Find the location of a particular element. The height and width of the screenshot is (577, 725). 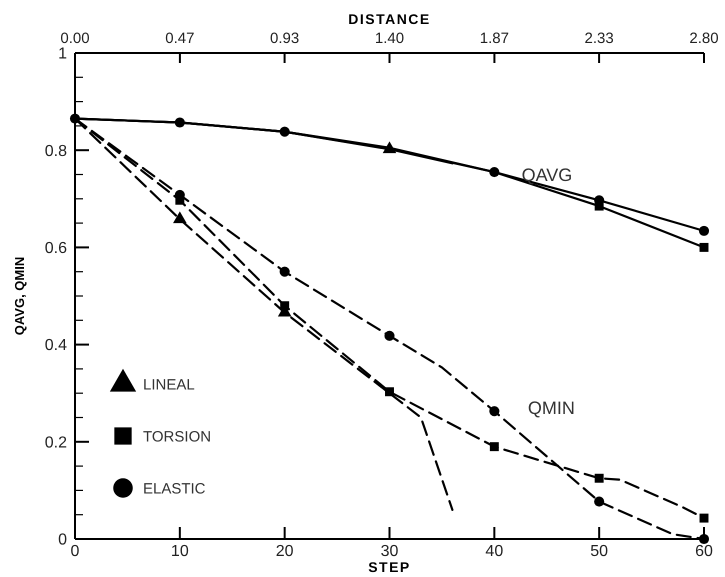

x2-tick-label: 0.47 is located at coordinates (180, 38).